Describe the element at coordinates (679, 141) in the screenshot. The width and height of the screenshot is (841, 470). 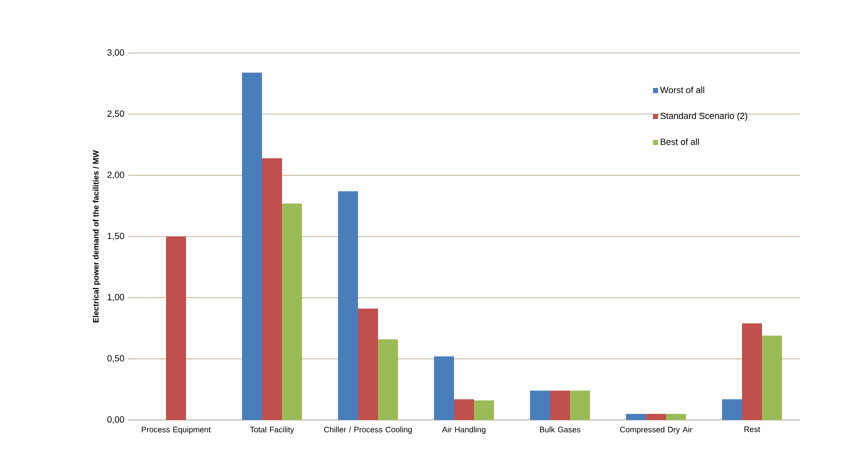
I see `legend-label: Best of all` at that location.